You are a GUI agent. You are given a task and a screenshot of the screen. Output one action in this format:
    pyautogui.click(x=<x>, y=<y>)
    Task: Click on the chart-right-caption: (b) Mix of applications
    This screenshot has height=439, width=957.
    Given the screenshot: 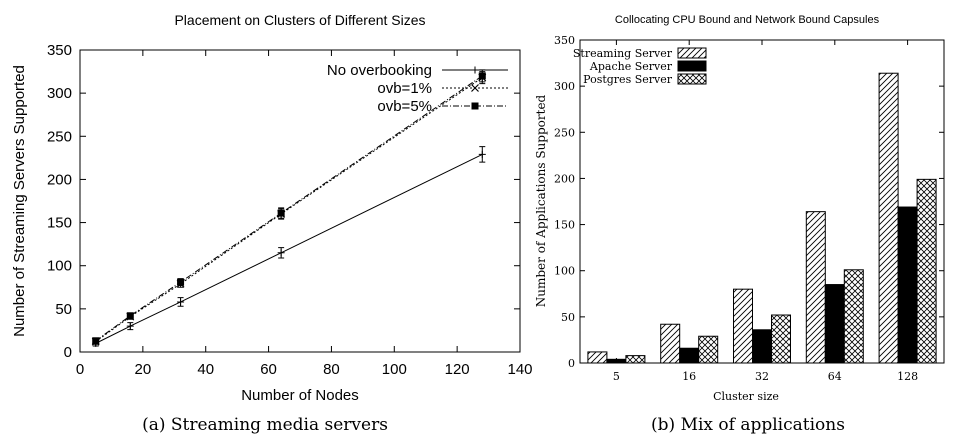 What is the action you would take?
    pyautogui.click(x=748, y=425)
    